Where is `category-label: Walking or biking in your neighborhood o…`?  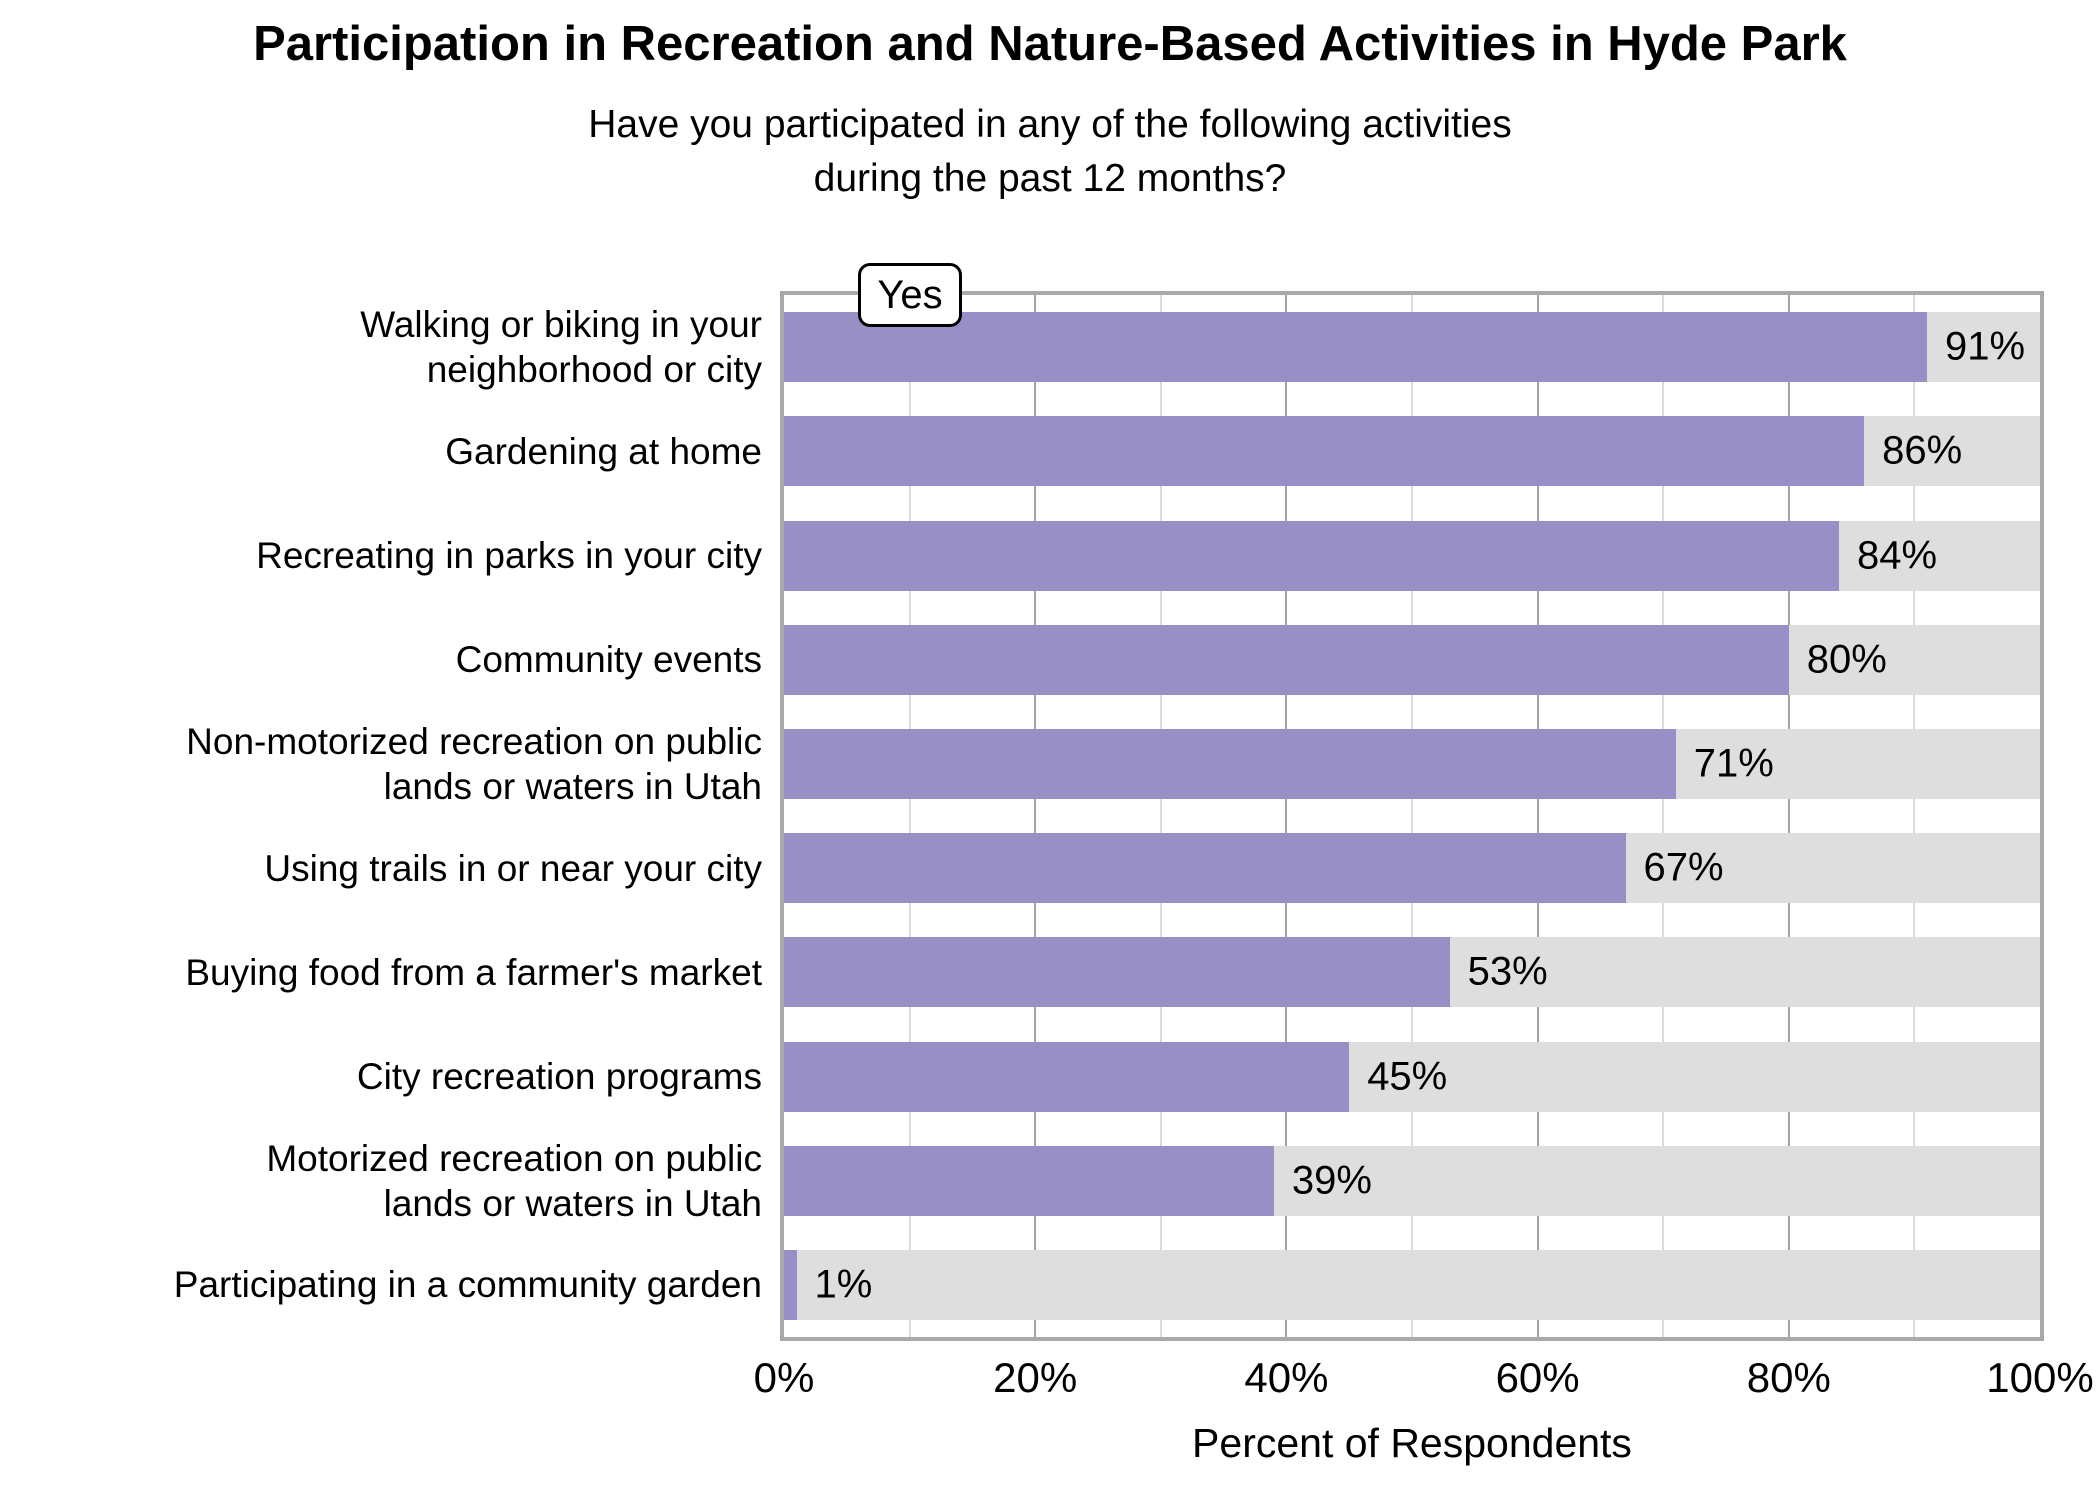 category-label: Walking or biking in your neighborhood o… is located at coordinates (561, 347).